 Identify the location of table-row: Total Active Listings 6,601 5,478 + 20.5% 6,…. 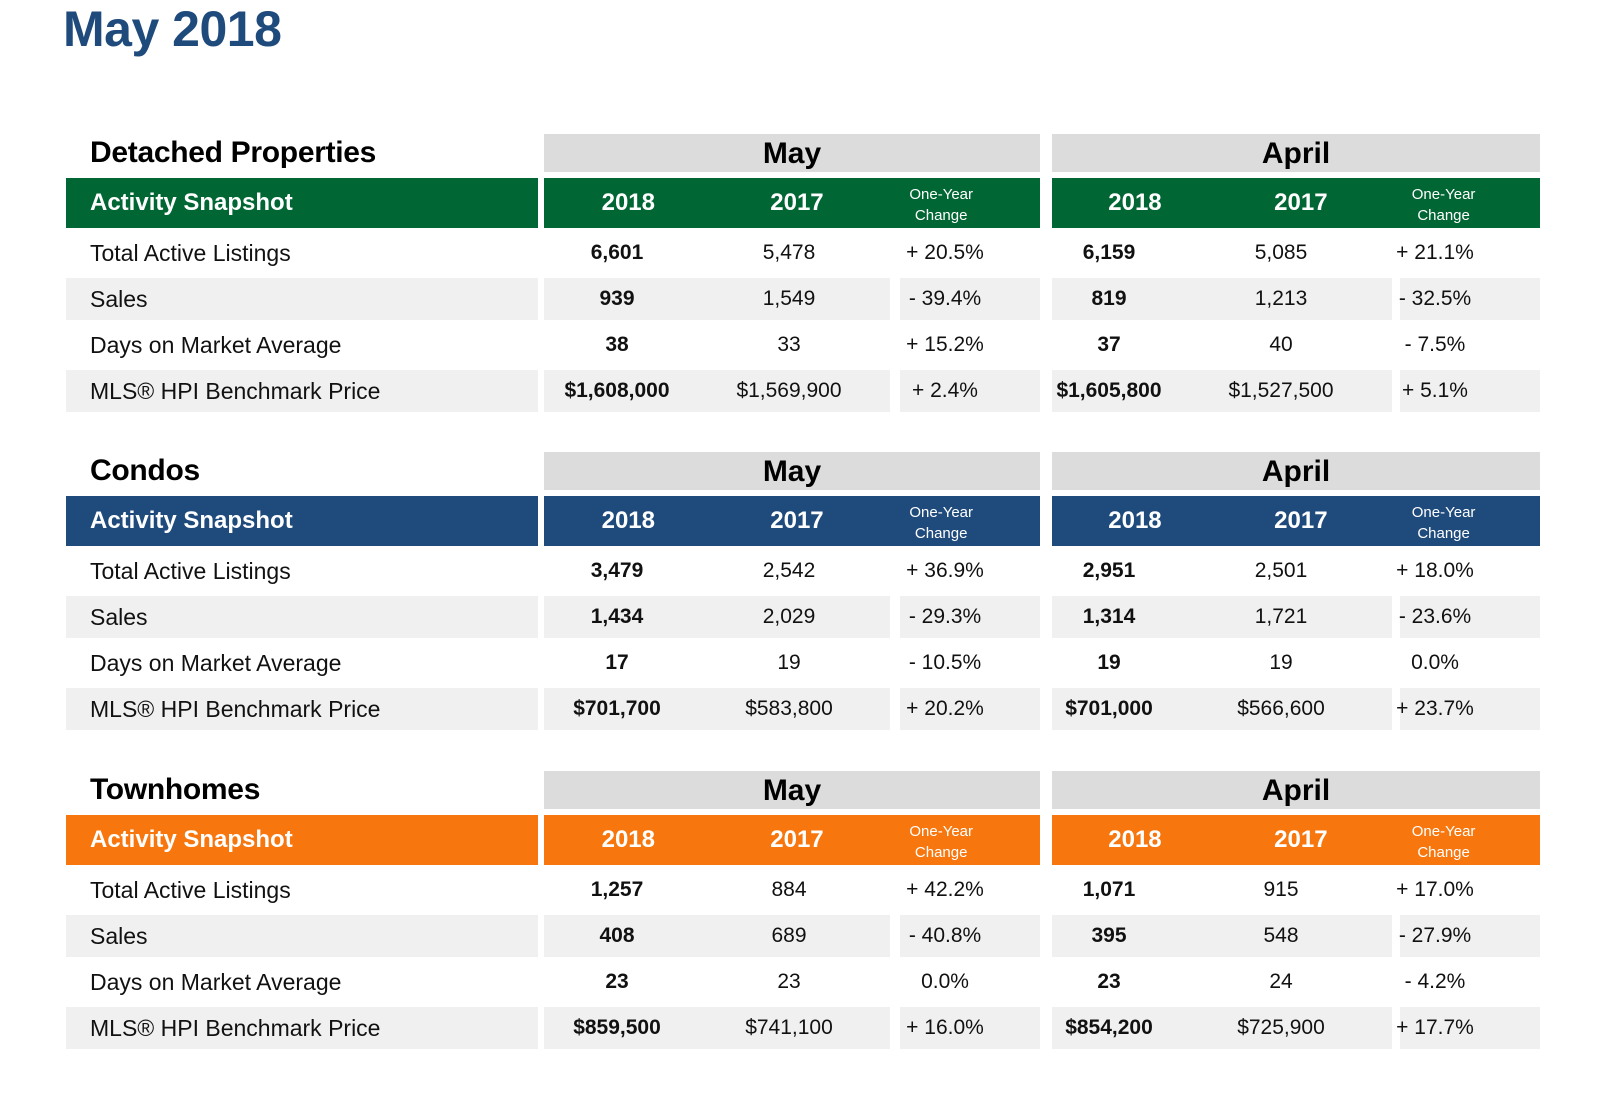
(803, 253).